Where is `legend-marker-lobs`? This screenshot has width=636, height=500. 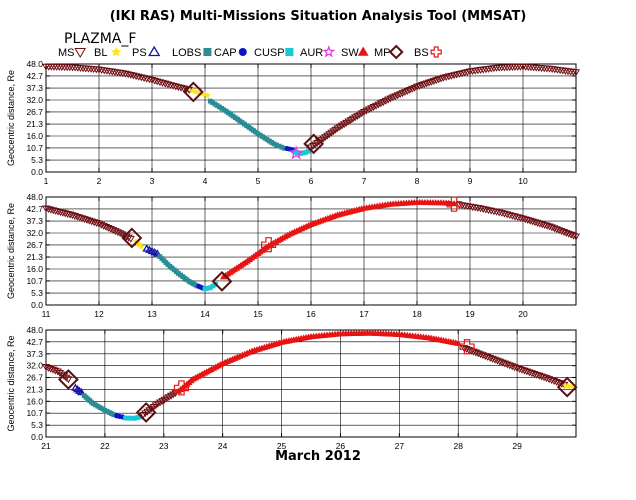 legend-marker-lobs is located at coordinates (207, 52).